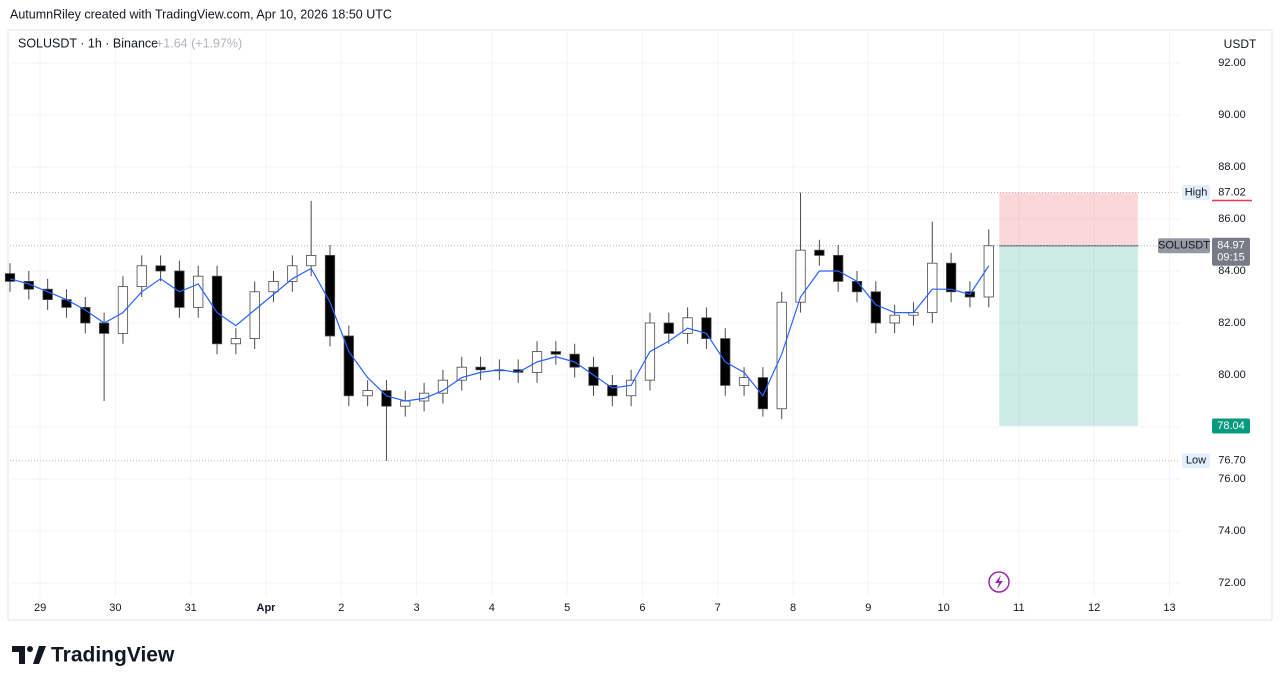  Describe the element at coordinates (1232, 583) in the screenshot. I see `y-tick-label: 72.00` at that location.